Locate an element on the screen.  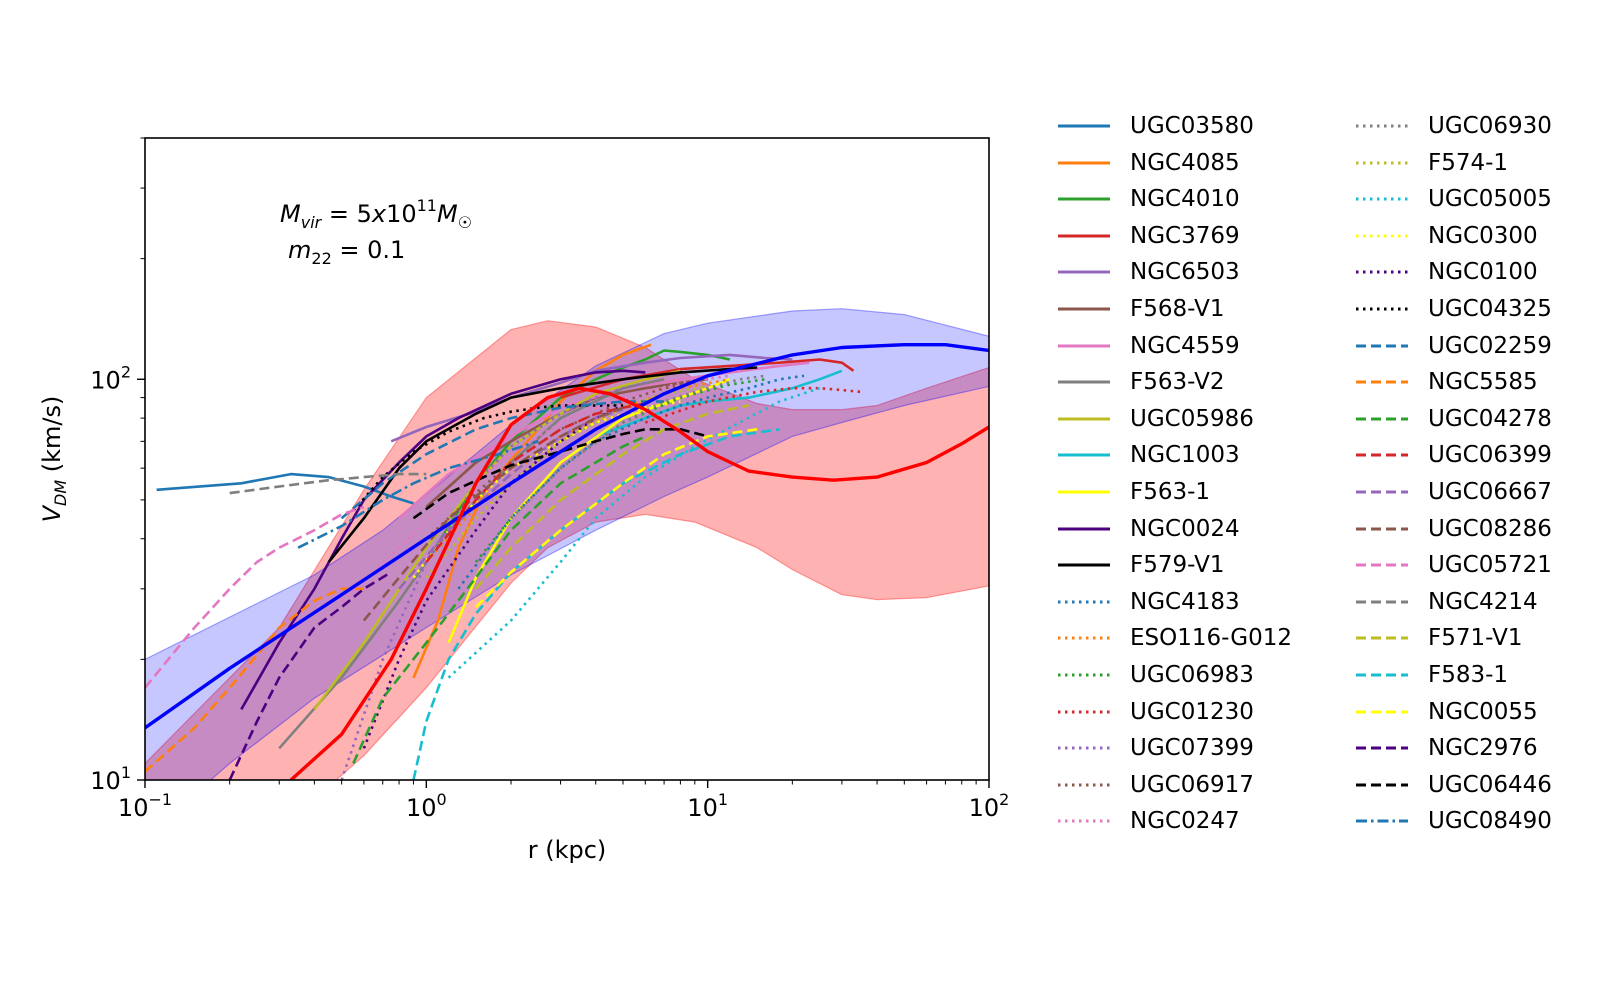
legend-item-ngc0055: NGC0055 is located at coordinates (1477, 712).